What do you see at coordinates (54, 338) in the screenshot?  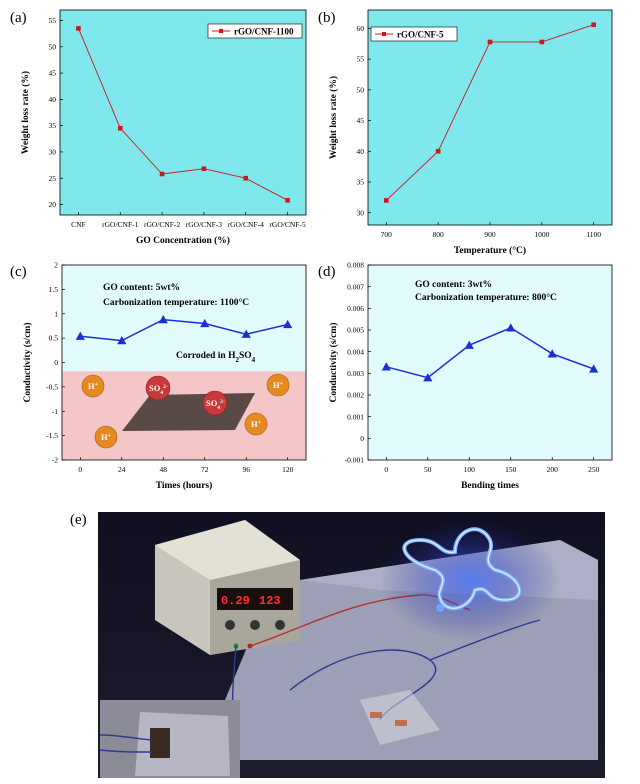 I see `chart-c-y-tick-label: 0.5` at bounding box center [54, 338].